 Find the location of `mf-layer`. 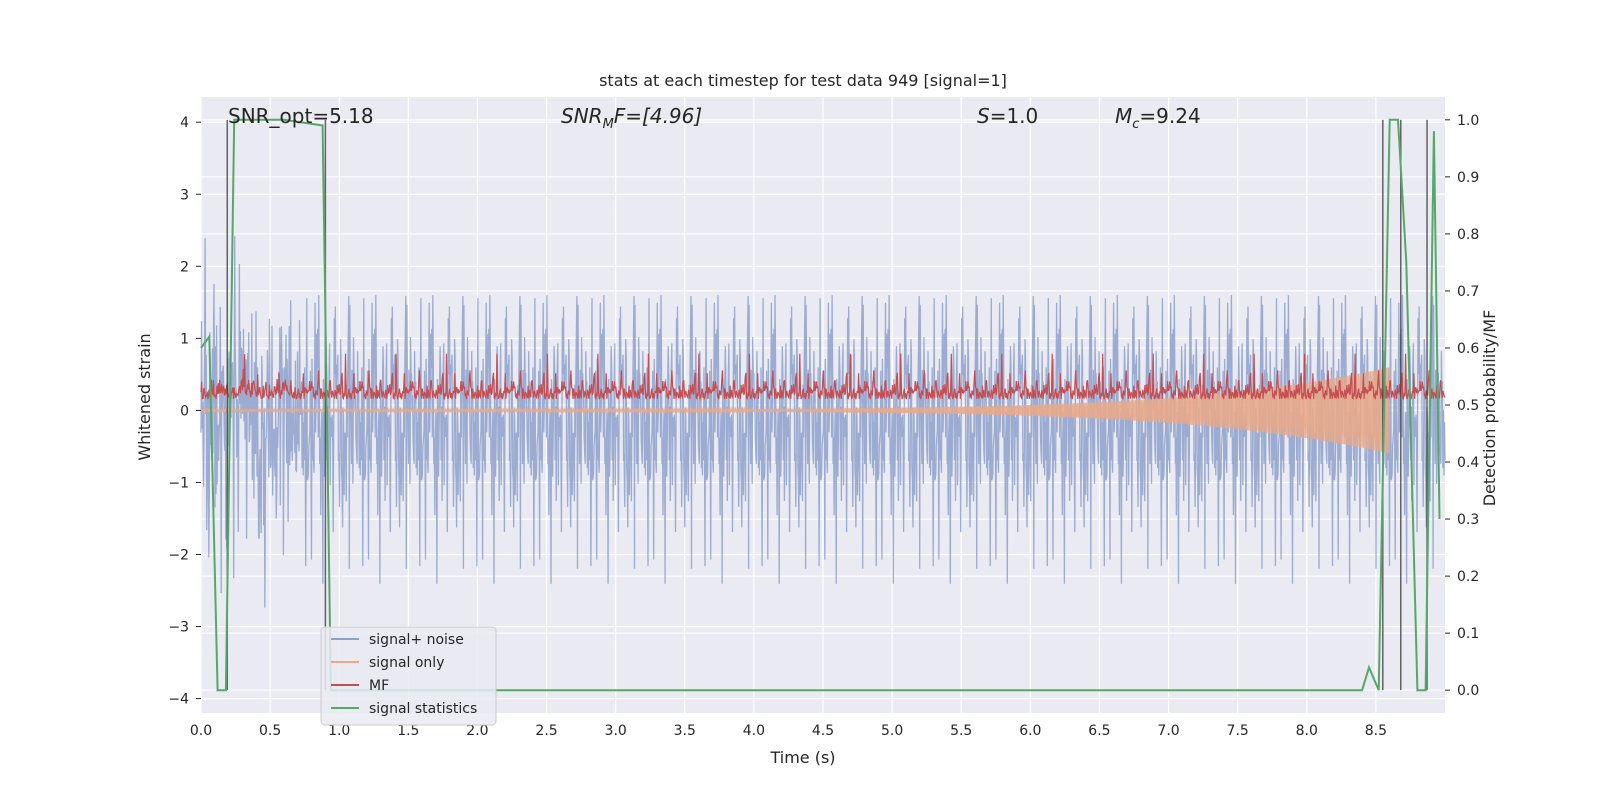

mf-layer is located at coordinates (823, 377).